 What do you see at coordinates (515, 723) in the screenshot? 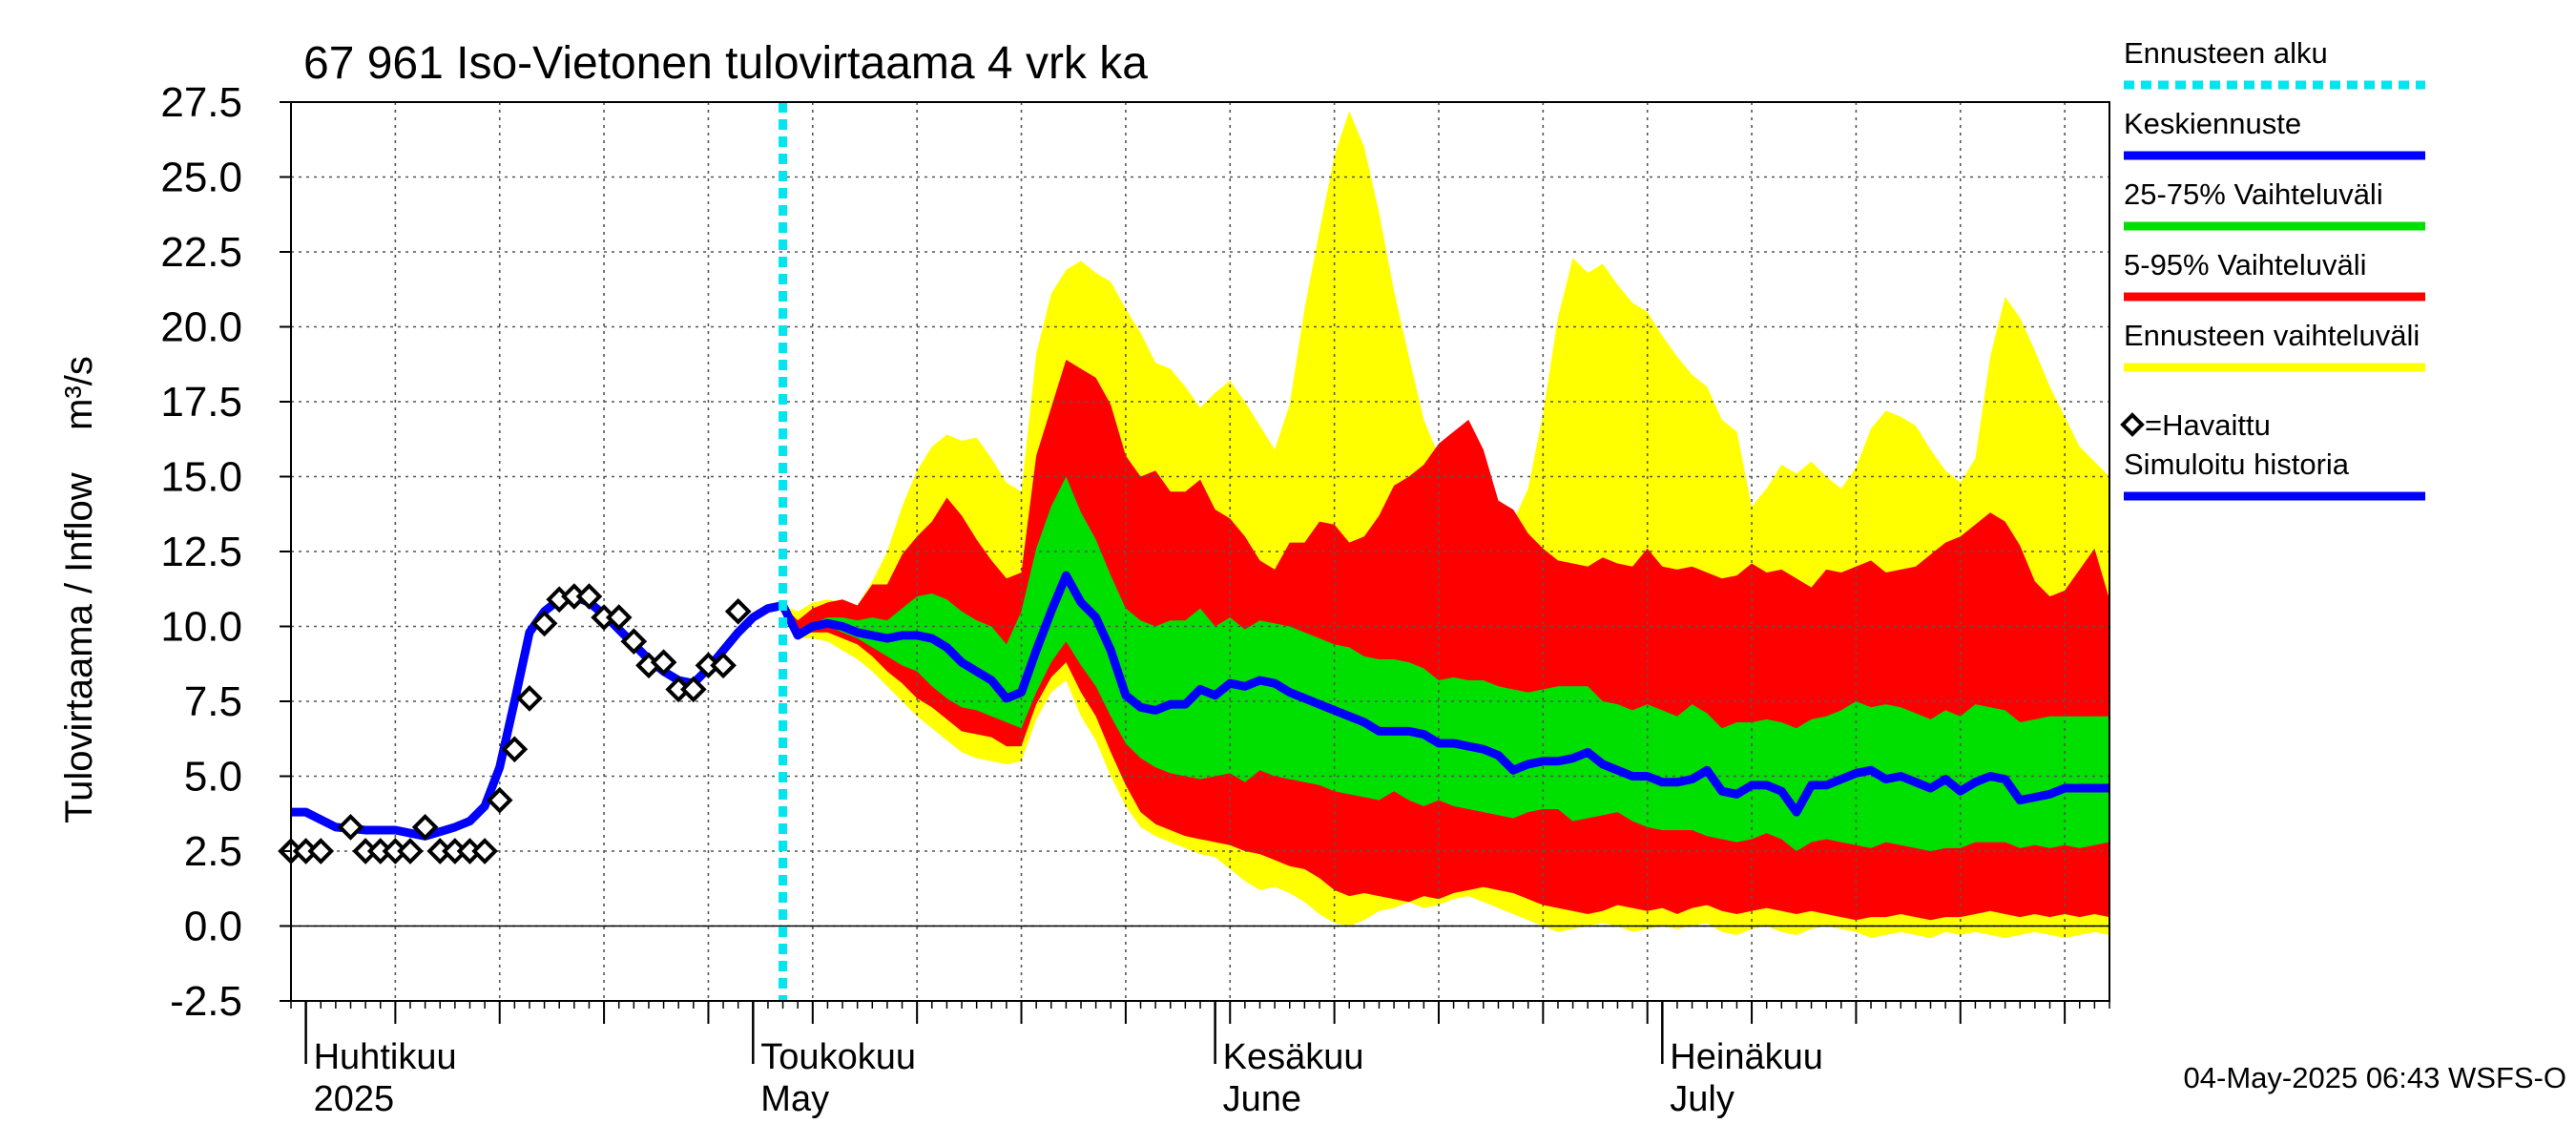
I see `observed-markers` at bounding box center [515, 723].